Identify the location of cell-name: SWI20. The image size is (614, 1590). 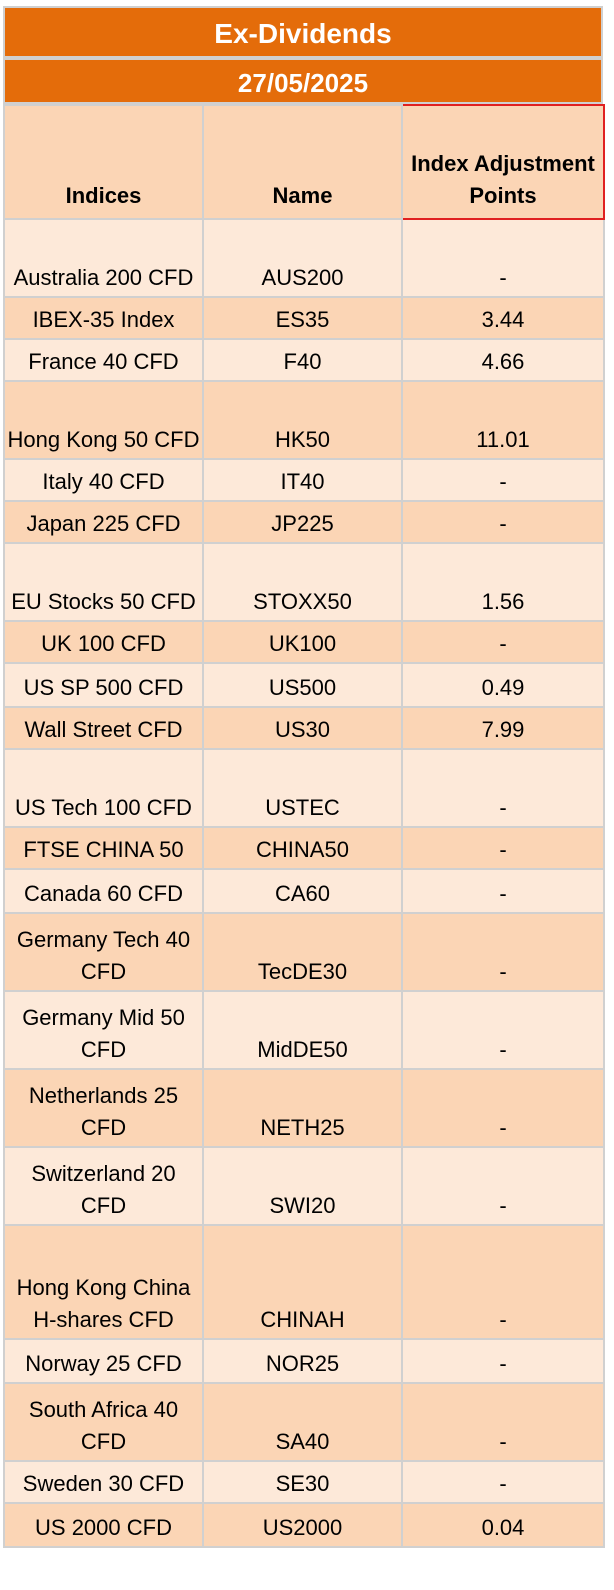
(302, 1186).